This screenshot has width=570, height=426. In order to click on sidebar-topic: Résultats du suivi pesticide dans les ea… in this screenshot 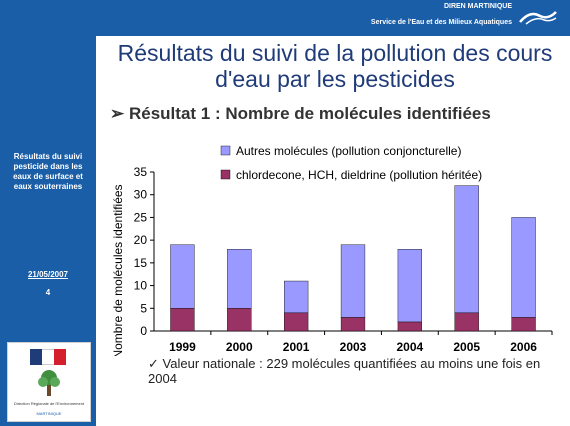, I will do `click(48, 171)`.